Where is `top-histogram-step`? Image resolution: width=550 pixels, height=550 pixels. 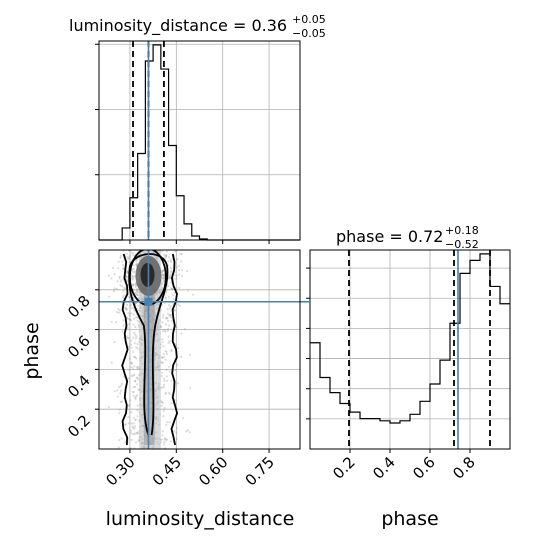
top-histogram-step is located at coordinates (199, 142).